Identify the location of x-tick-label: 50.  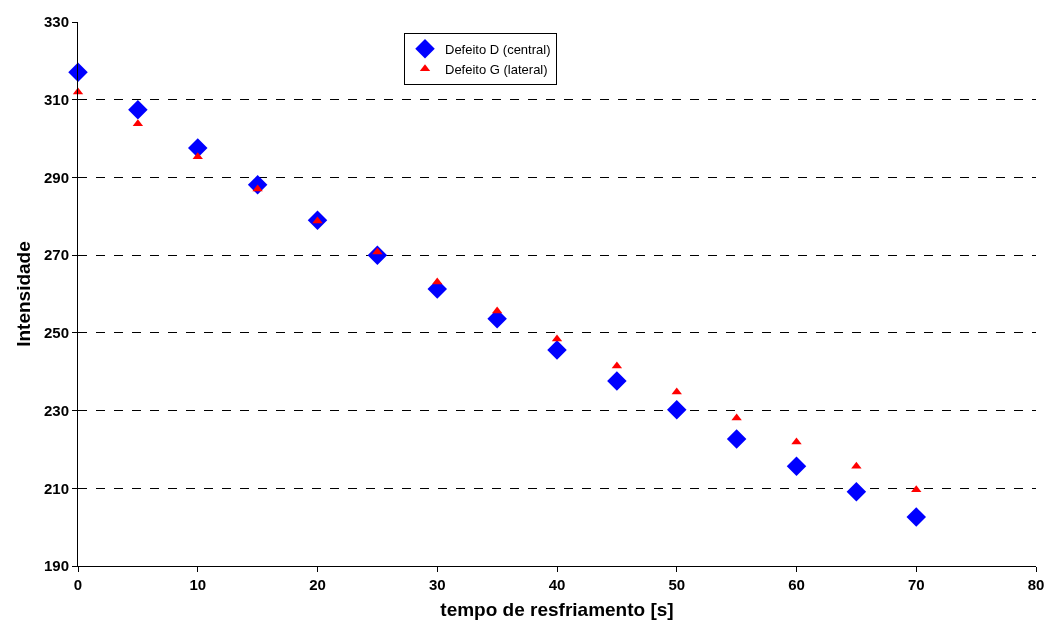
(677, 584).